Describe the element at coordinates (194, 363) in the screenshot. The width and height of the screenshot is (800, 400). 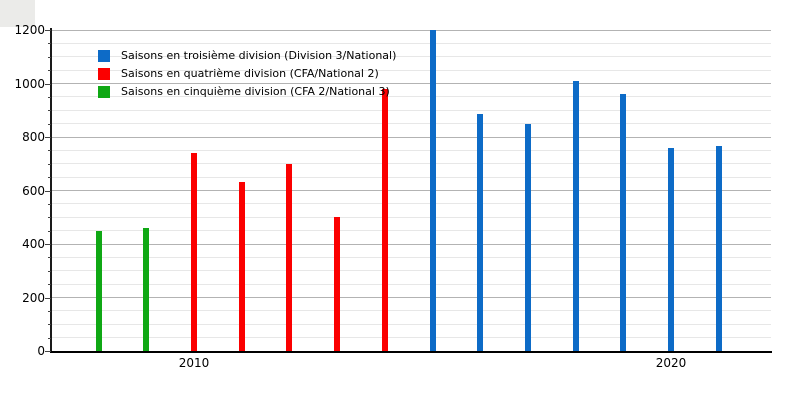
I see `x-tick-label-2010: 2010` at that location.